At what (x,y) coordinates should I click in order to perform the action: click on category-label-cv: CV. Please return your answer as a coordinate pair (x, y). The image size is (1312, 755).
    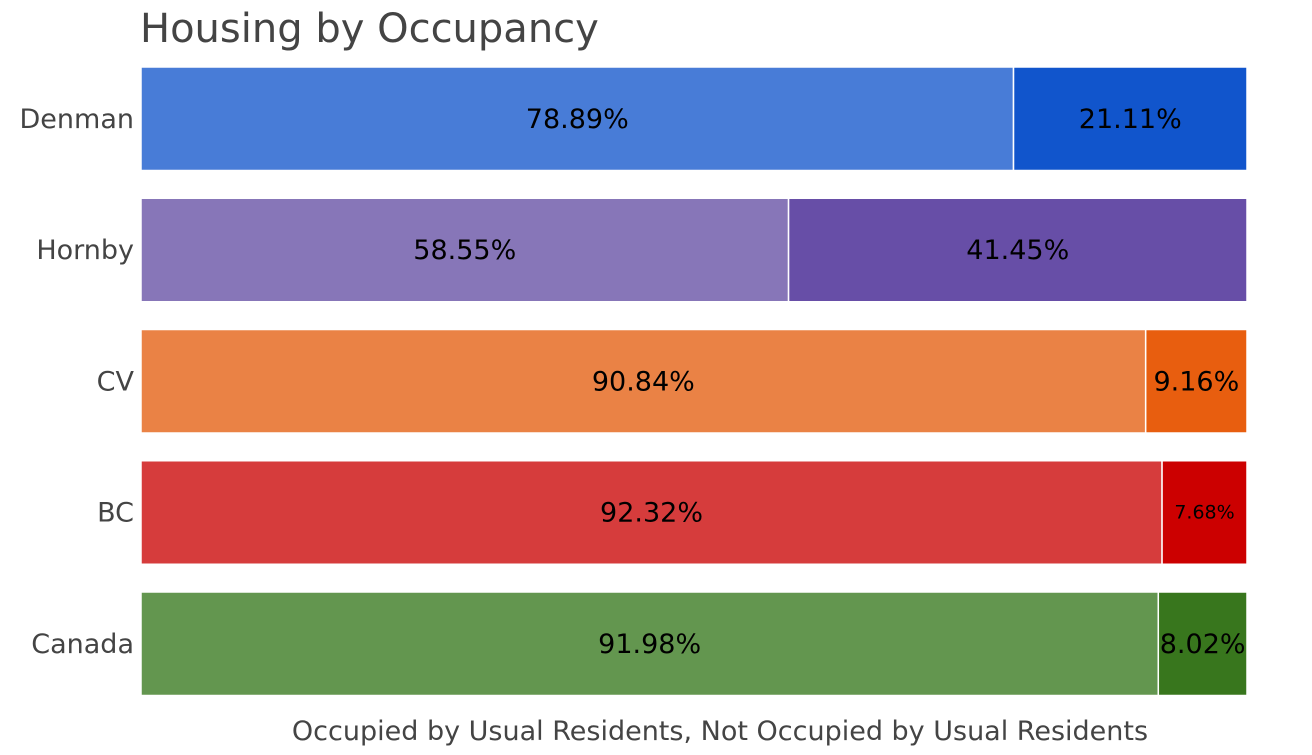
    Looking at the image, I should click on (116, 381).